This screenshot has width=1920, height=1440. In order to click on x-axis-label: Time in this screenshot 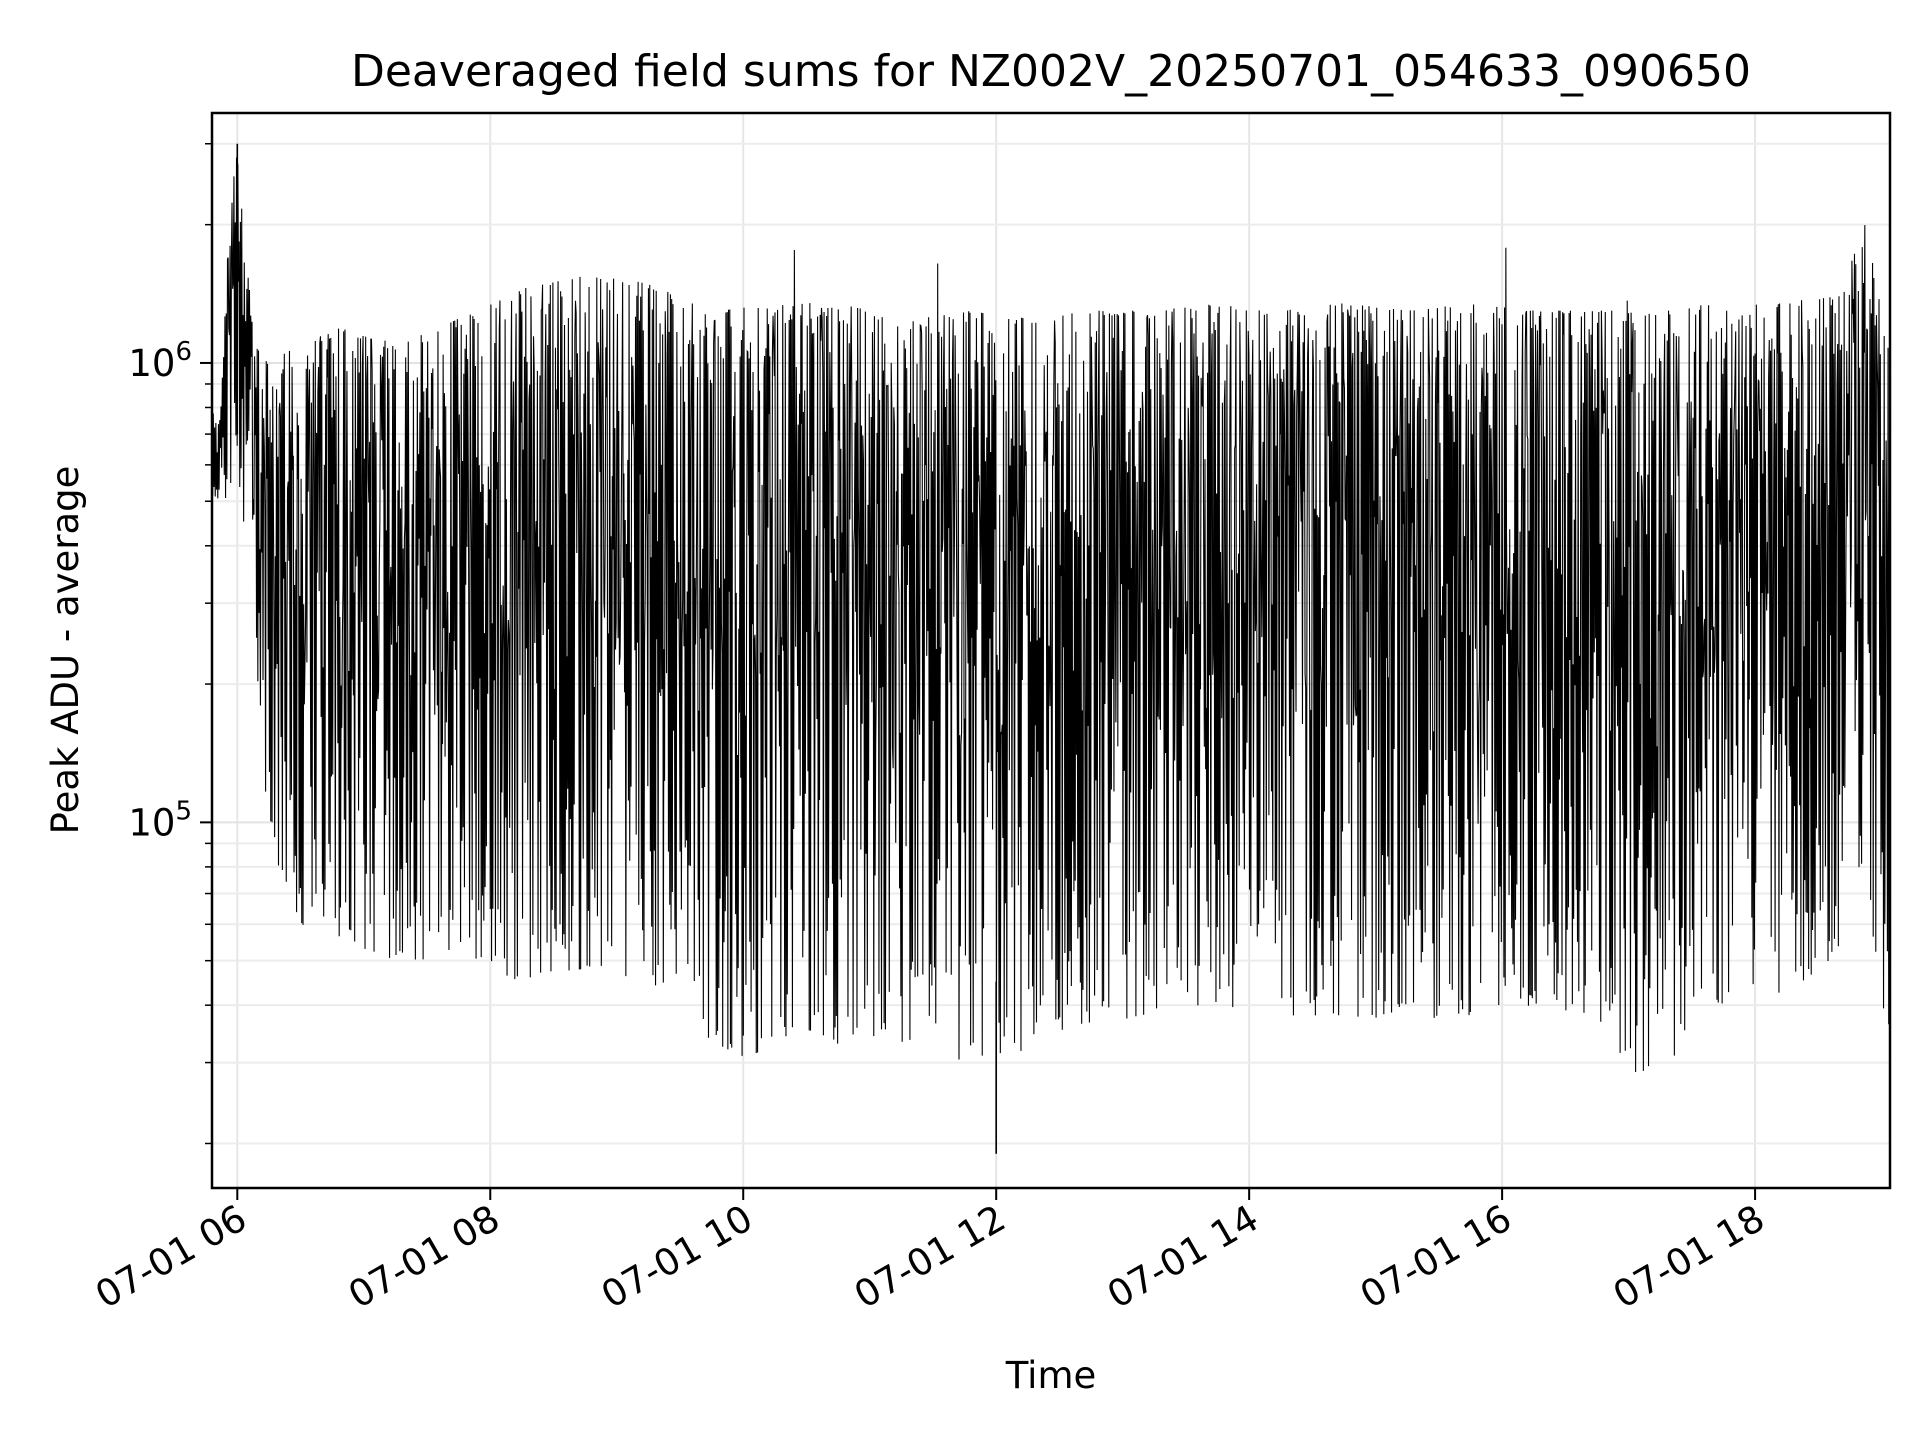, I will do `click(1051, 1375)`.